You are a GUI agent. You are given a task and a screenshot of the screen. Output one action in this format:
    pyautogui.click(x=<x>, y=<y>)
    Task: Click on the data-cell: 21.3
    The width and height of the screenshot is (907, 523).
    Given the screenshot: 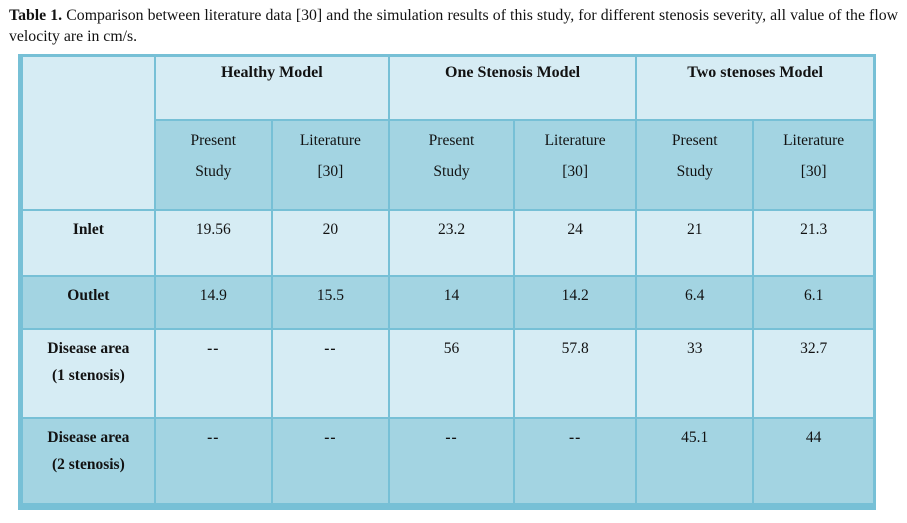 What is the action you would take?
    pyautogui.click(x=814, y=242)
    